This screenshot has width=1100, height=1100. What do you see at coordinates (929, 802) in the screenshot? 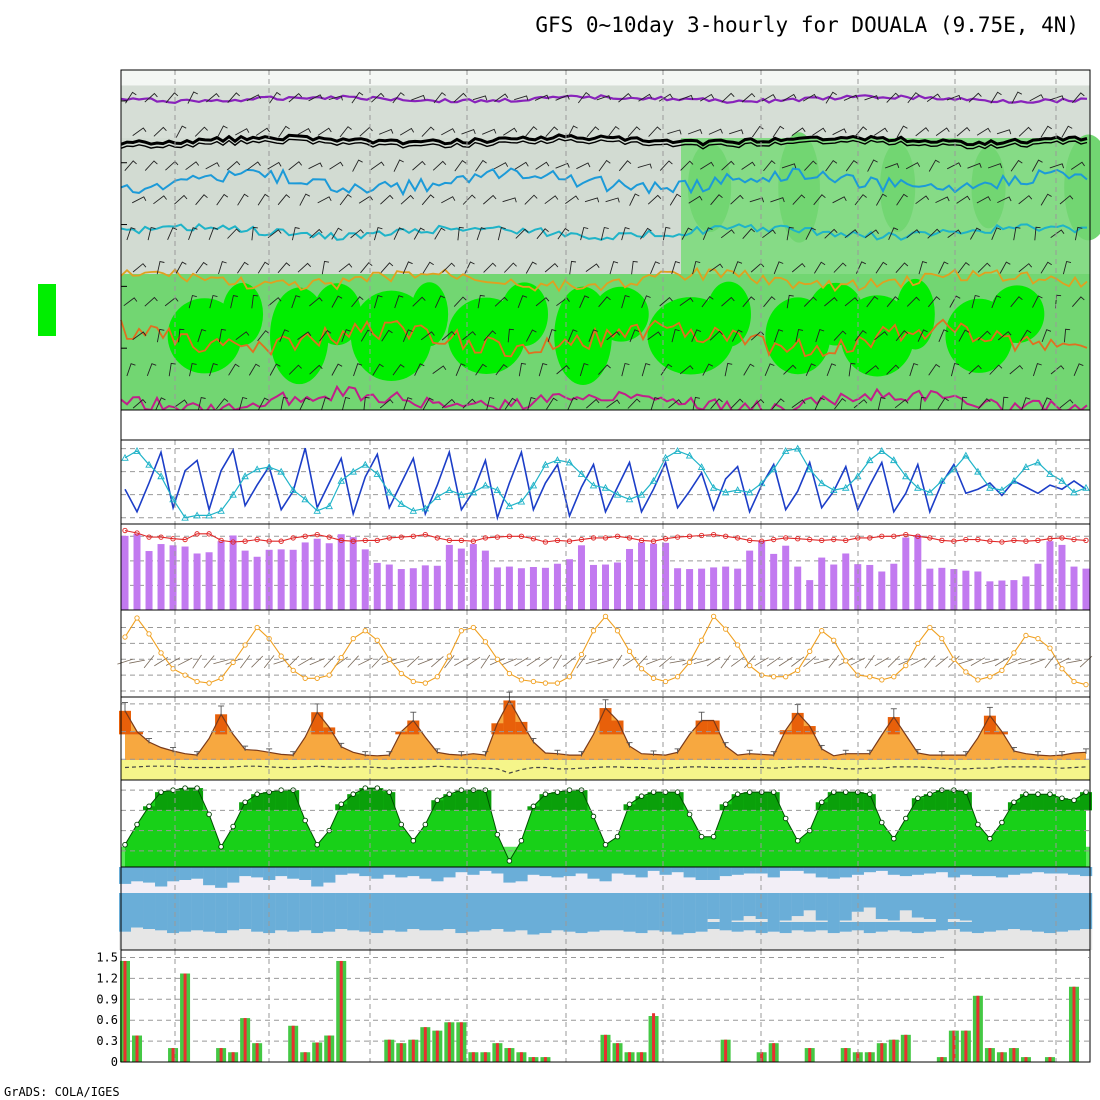
I see `rh-high-band` at bounding box center [929, 802].